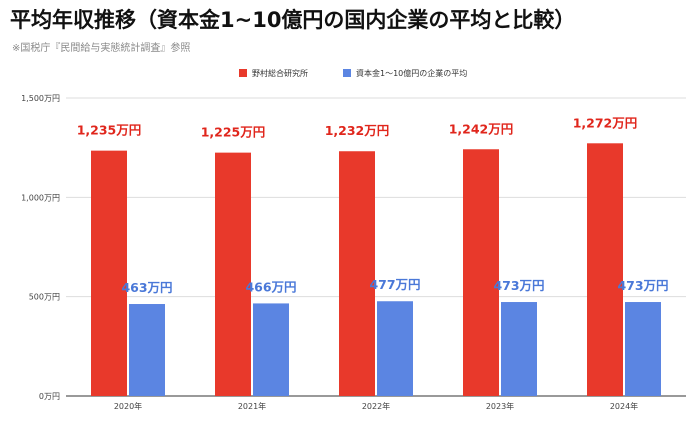  I want to click on legend-label: 資本金1〜10億円の企業の平均, so click(411, 73).